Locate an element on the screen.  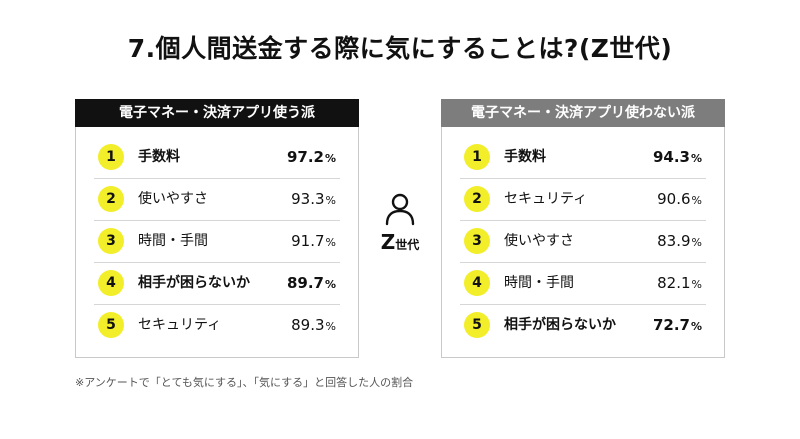
ranking-row: 4 相手が困らないか 89.7% is located at coordinates (217, 284).